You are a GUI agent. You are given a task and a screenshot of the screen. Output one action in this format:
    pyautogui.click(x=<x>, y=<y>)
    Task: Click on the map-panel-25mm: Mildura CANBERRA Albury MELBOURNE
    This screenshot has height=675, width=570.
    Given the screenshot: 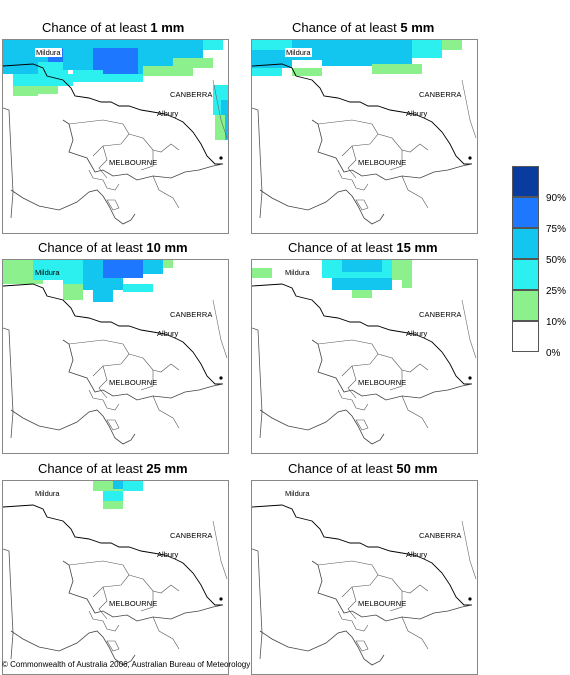 What is the action you would take?
    pyautogui.click(x=115, y=577)
    